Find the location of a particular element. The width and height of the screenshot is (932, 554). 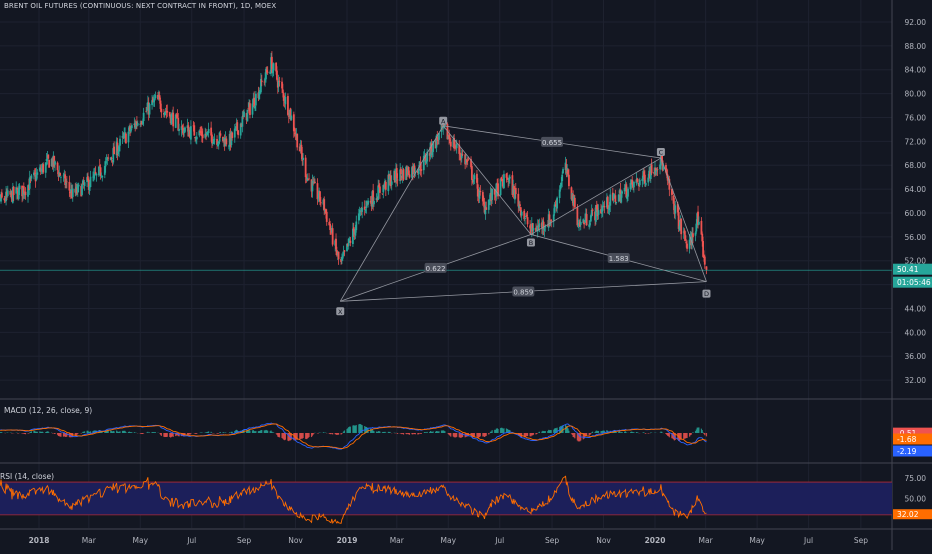

pattern-point-c: C is located at coordinates (661, 152).